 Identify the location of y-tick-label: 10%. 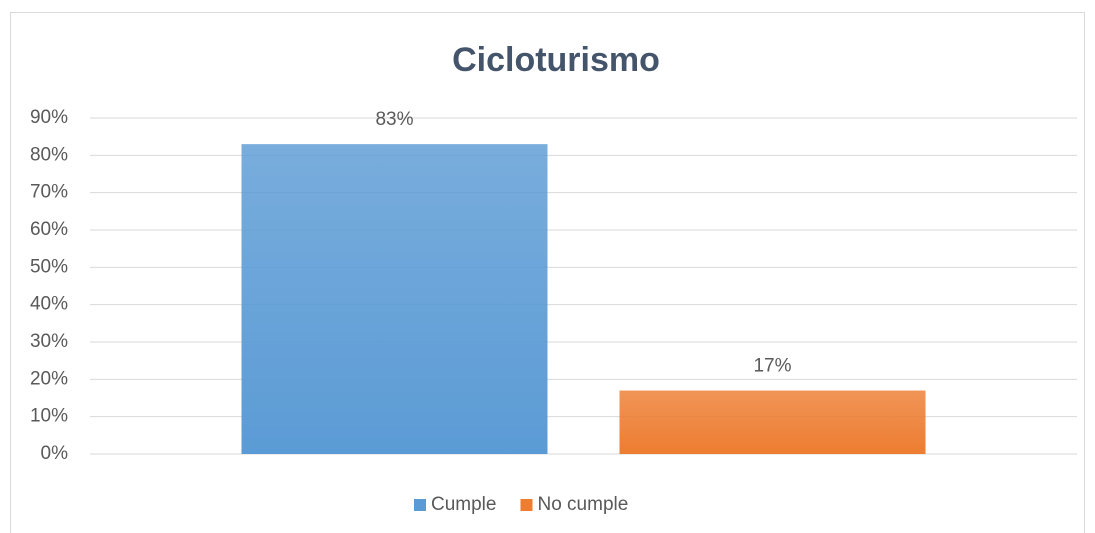
(49, 416).